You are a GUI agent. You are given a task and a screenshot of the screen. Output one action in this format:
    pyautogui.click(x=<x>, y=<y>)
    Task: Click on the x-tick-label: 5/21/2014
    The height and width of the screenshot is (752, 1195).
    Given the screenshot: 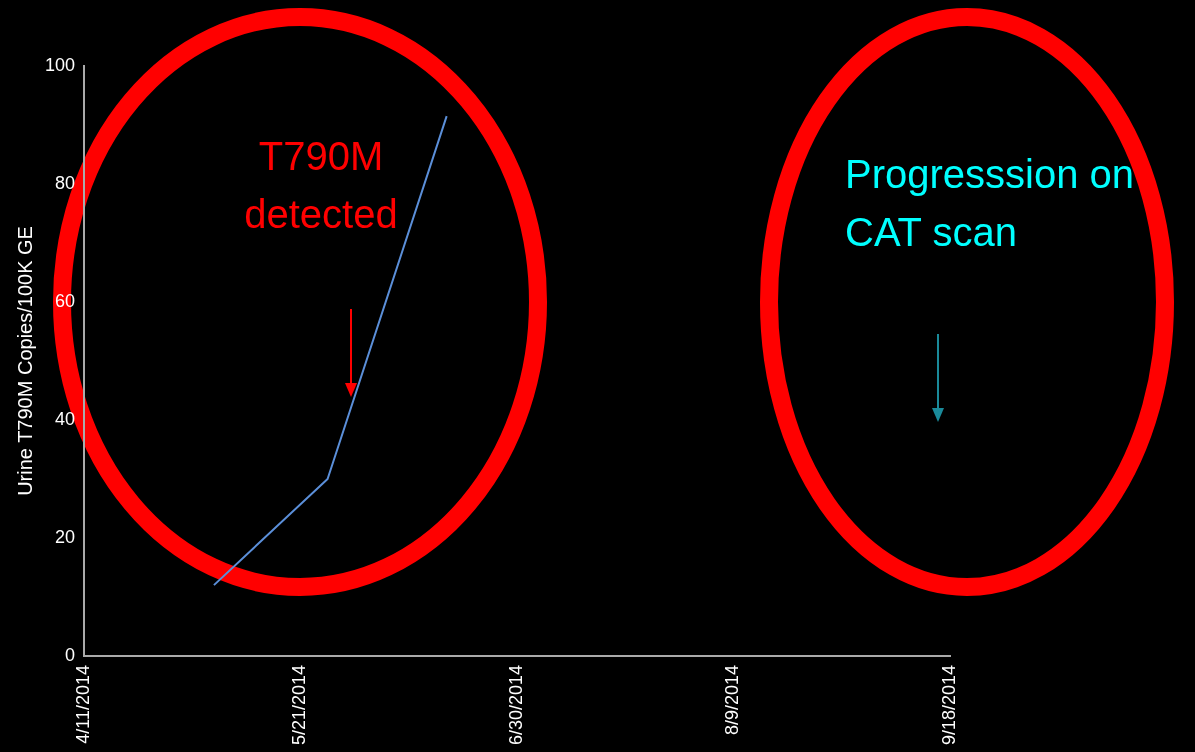 What is the action you would take?
    pyautogui.click(x=299, y=704)
    